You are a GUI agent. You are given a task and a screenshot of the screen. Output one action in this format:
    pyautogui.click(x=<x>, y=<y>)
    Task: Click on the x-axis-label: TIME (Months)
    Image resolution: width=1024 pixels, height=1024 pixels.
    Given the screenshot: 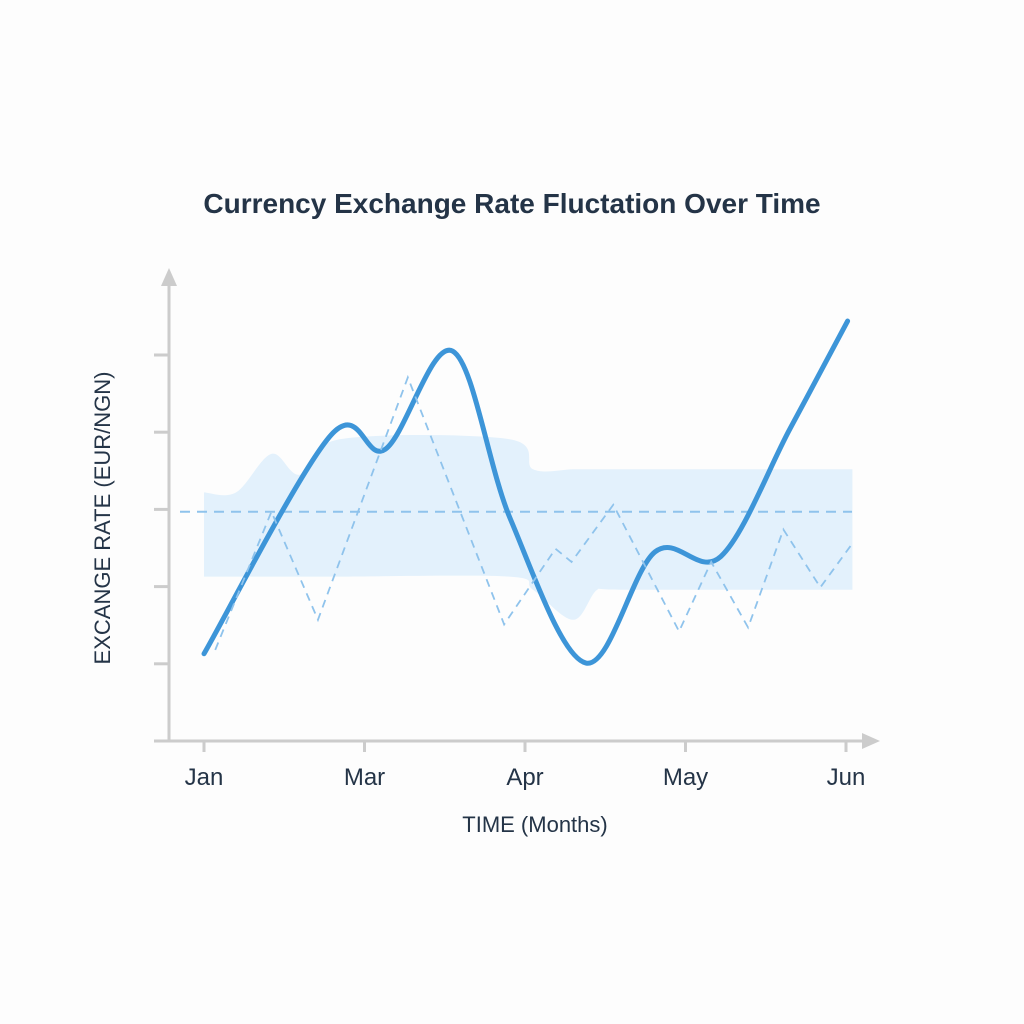 What is the action you would take?
    pyautogui.click(x=534, y=824)
    